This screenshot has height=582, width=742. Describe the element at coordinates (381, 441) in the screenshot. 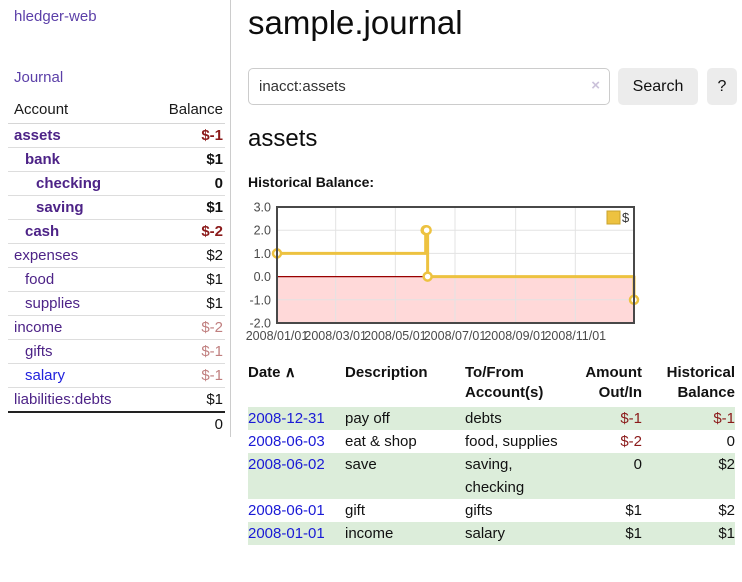

I see `transaction-description: eat & shop` at that location.